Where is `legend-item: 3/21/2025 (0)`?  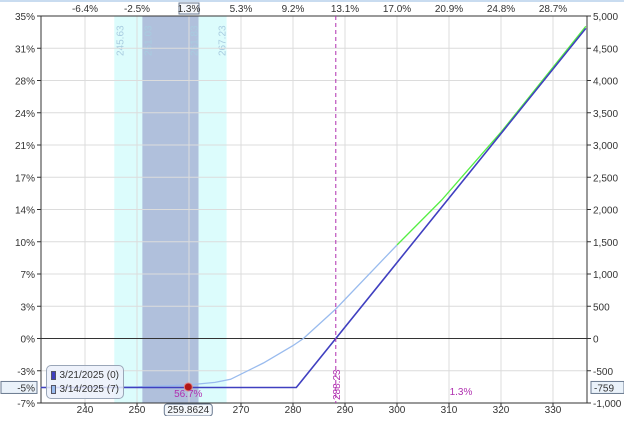
legend-item: 3/21/2025 (0) is located at coordinates (85, 375).